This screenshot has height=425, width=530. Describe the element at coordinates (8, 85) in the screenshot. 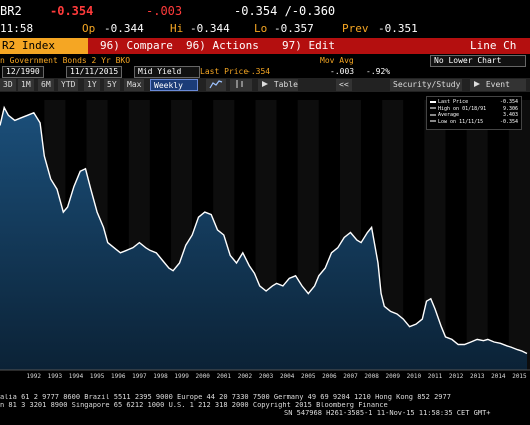

I see `range-3d-button: 3D` at that location.